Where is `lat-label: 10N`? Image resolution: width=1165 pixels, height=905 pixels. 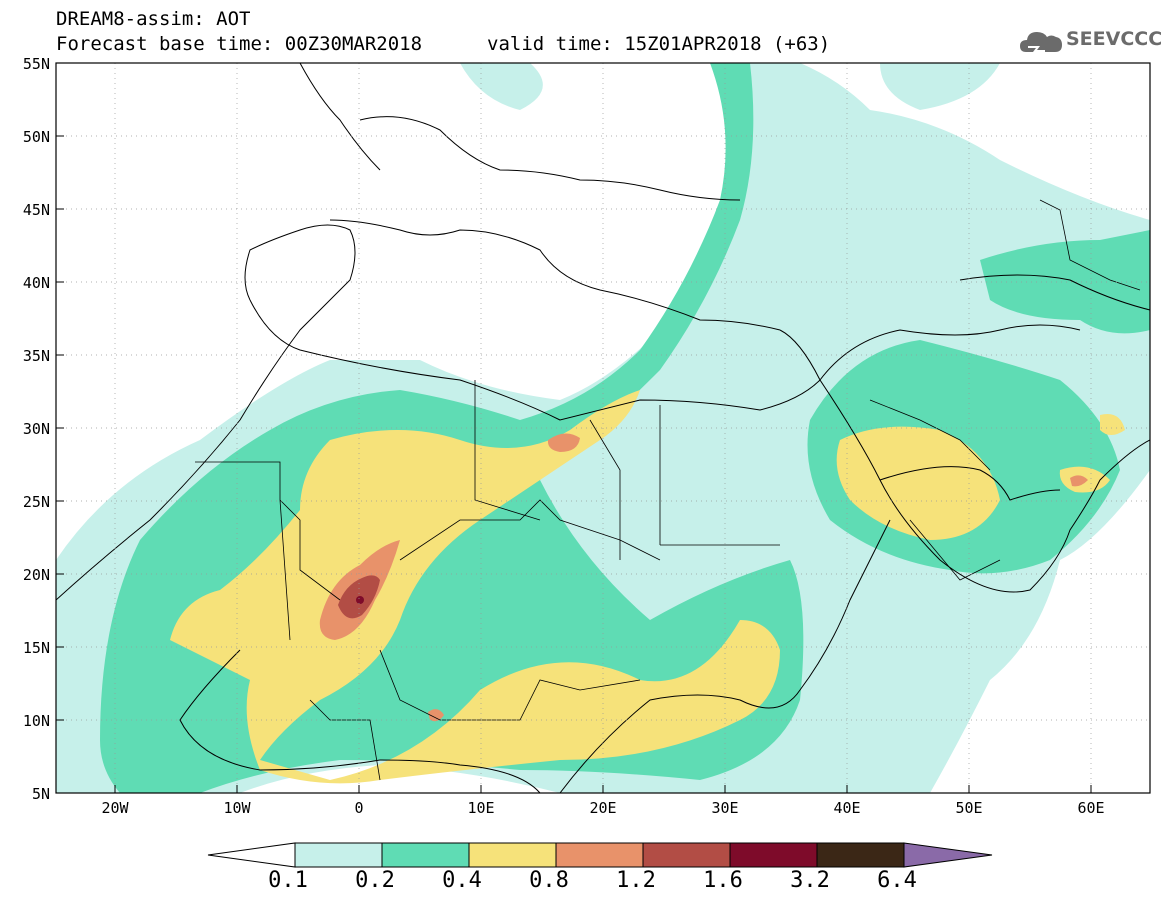
lat-label: 10N is located at coordinates (36, 721).